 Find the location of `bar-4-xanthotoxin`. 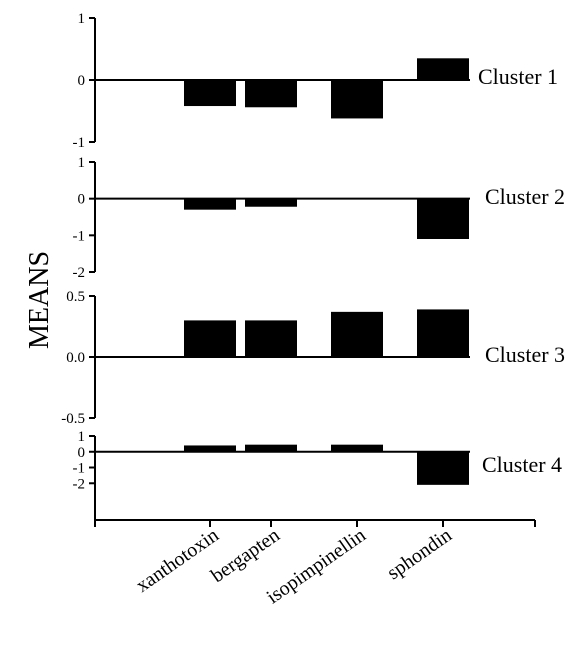

bar-4-xanthotoxin is located at coordinates (210, 448).